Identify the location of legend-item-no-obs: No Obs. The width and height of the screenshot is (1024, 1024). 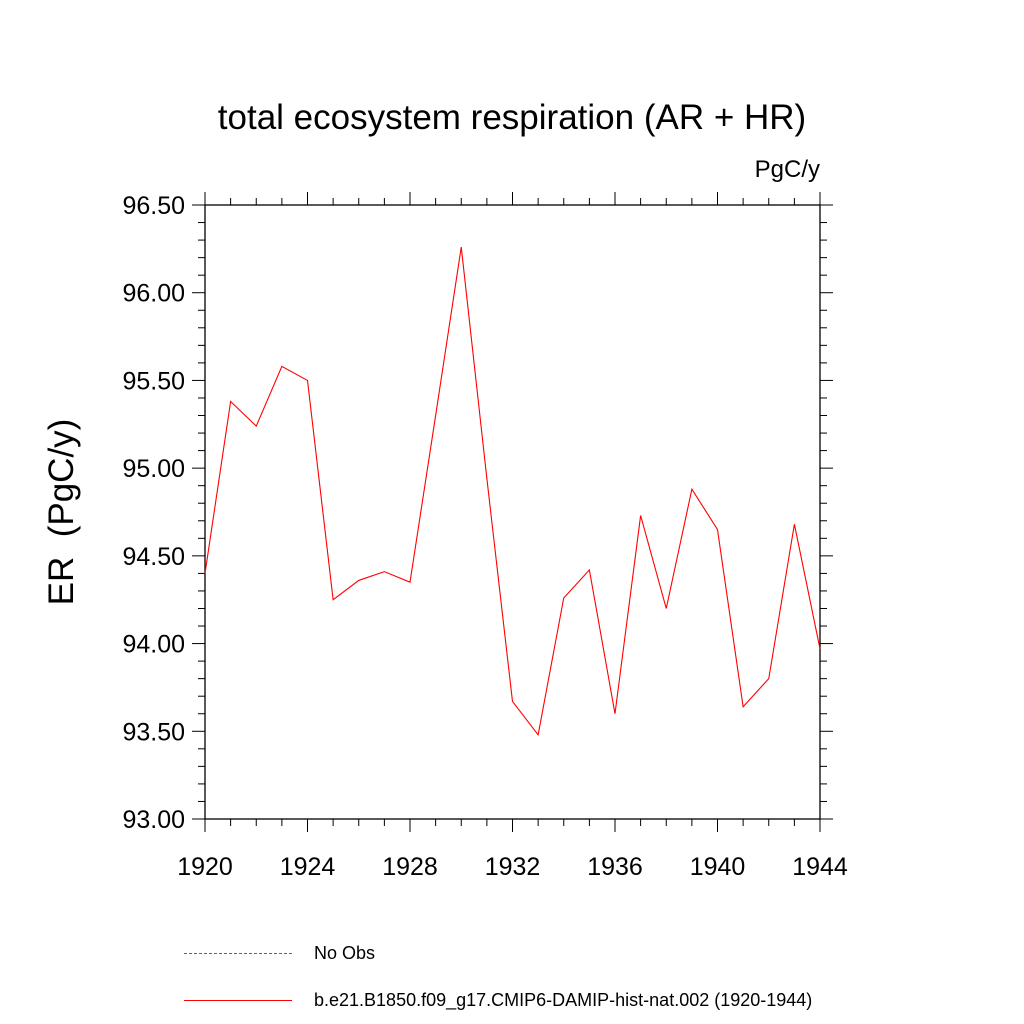
(279, 953).